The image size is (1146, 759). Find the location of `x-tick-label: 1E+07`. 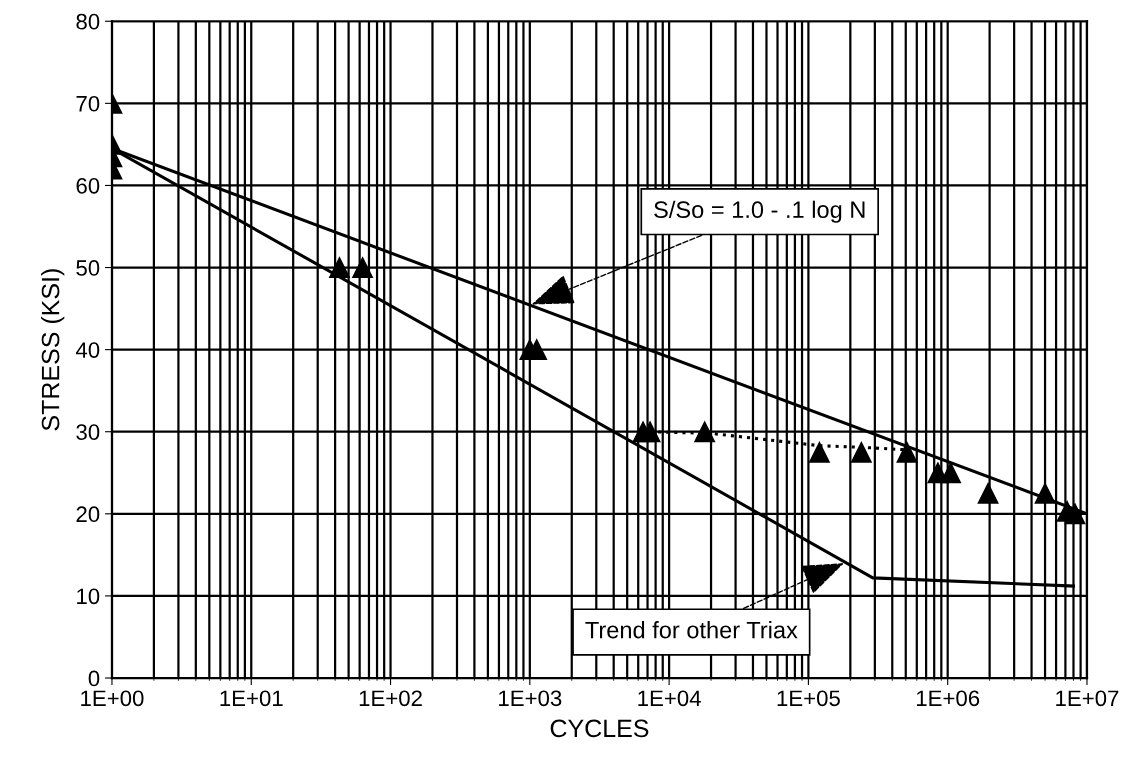

x-tick-label: 1E+07 is located at coordinates (1087, 698).